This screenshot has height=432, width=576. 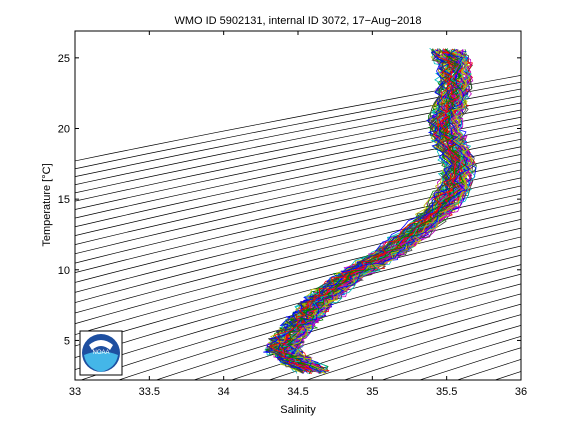 I want to click on noaa-logo: NOAA, so click(x=101, y=353).